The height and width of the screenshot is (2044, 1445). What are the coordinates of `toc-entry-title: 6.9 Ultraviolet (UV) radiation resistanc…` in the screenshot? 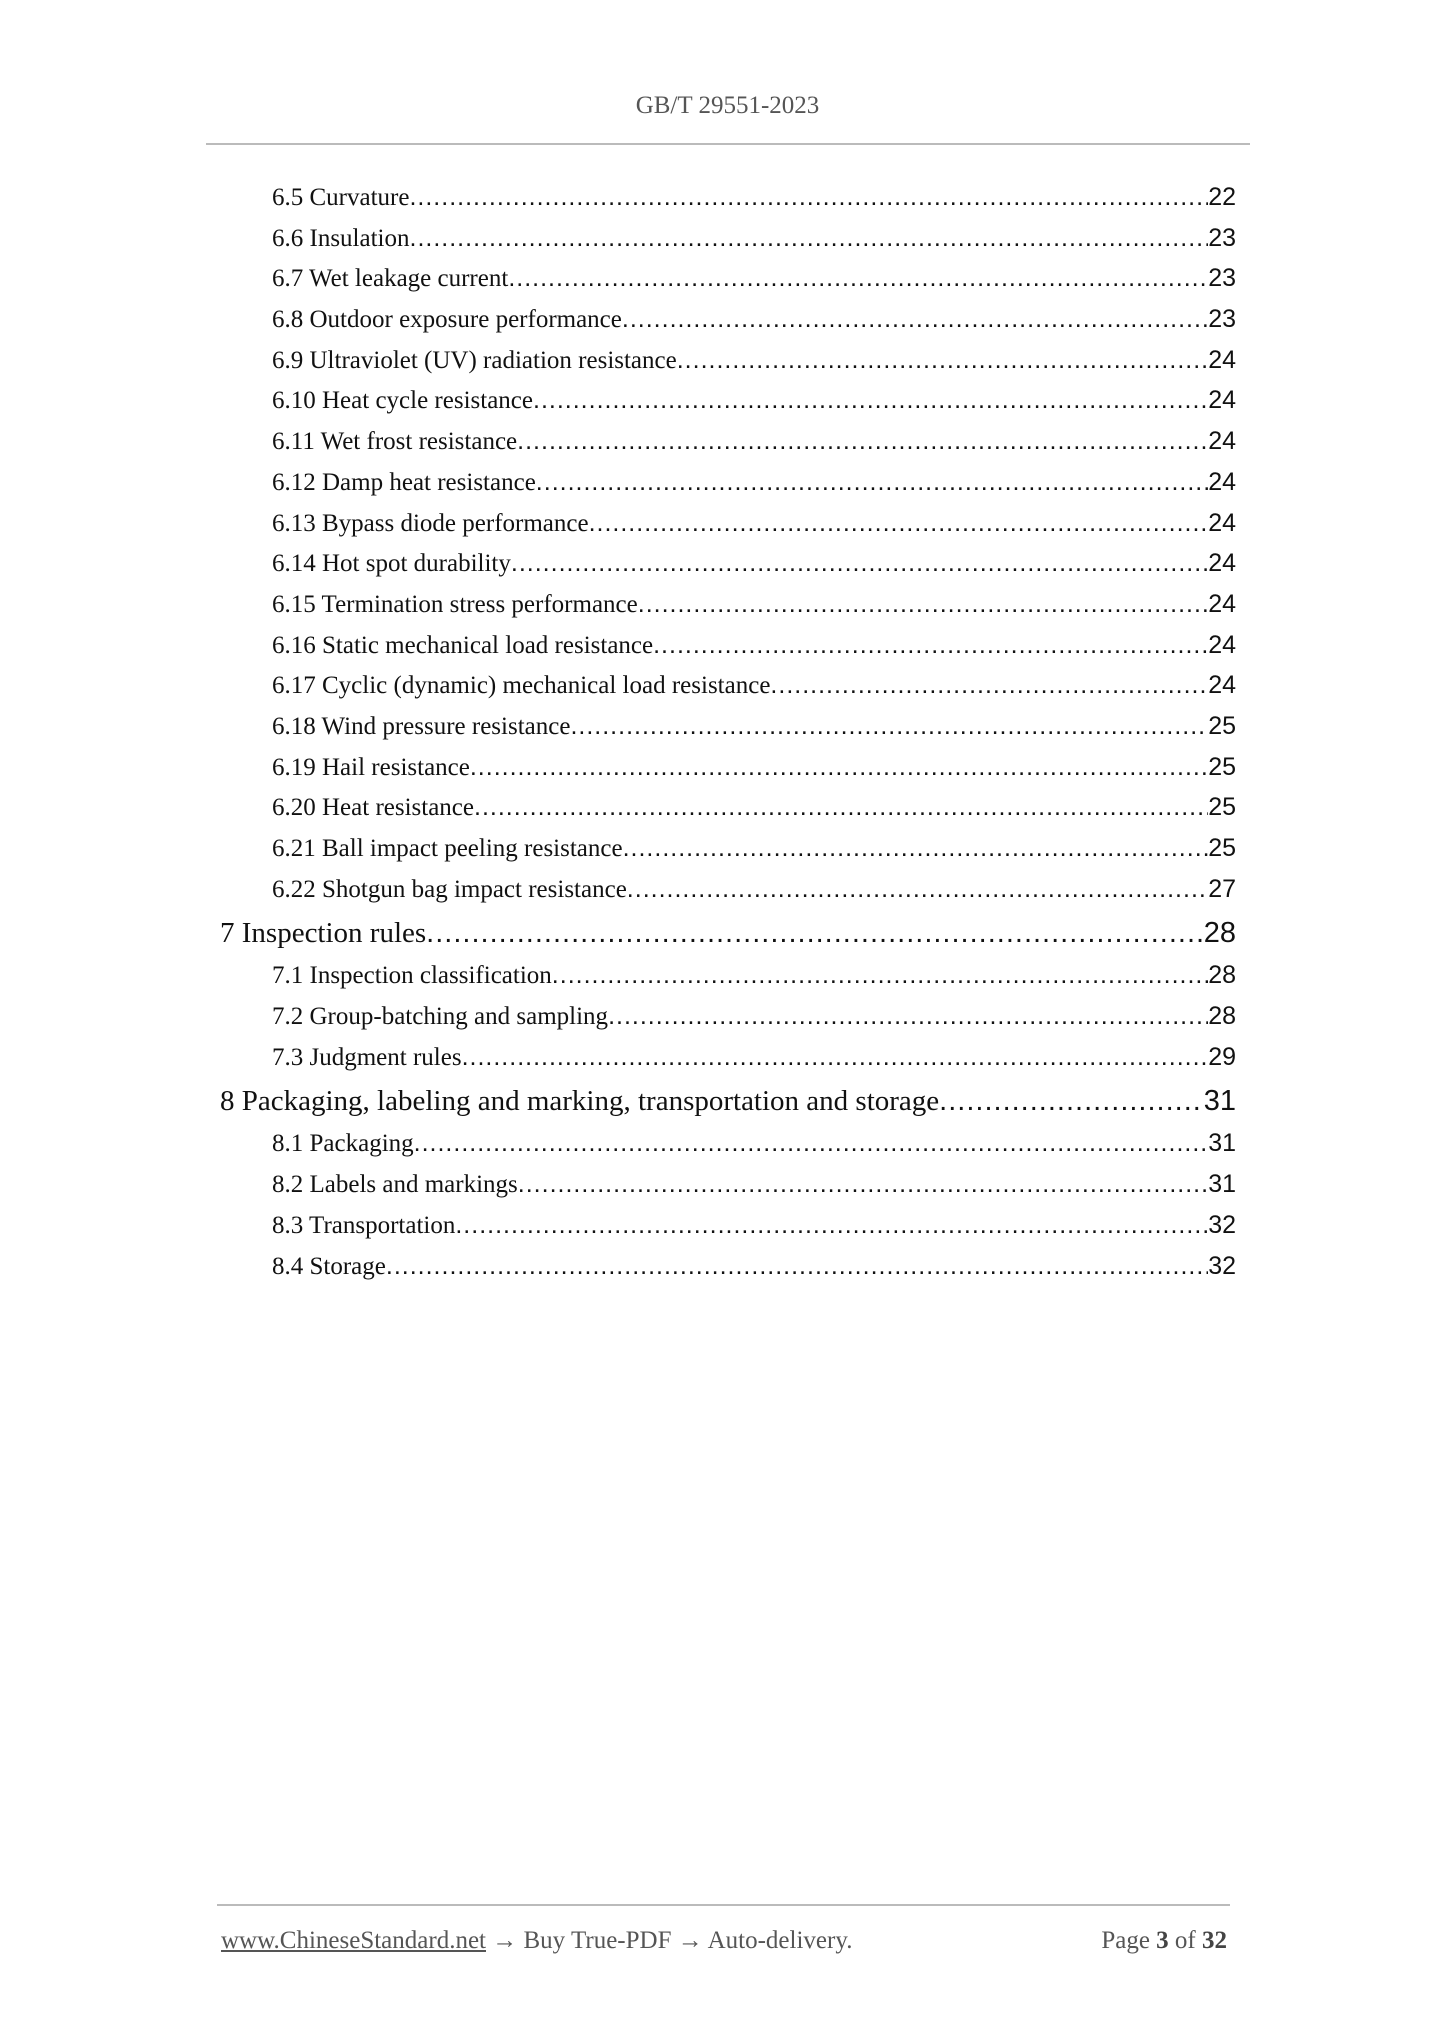 It's located at (474, 360).